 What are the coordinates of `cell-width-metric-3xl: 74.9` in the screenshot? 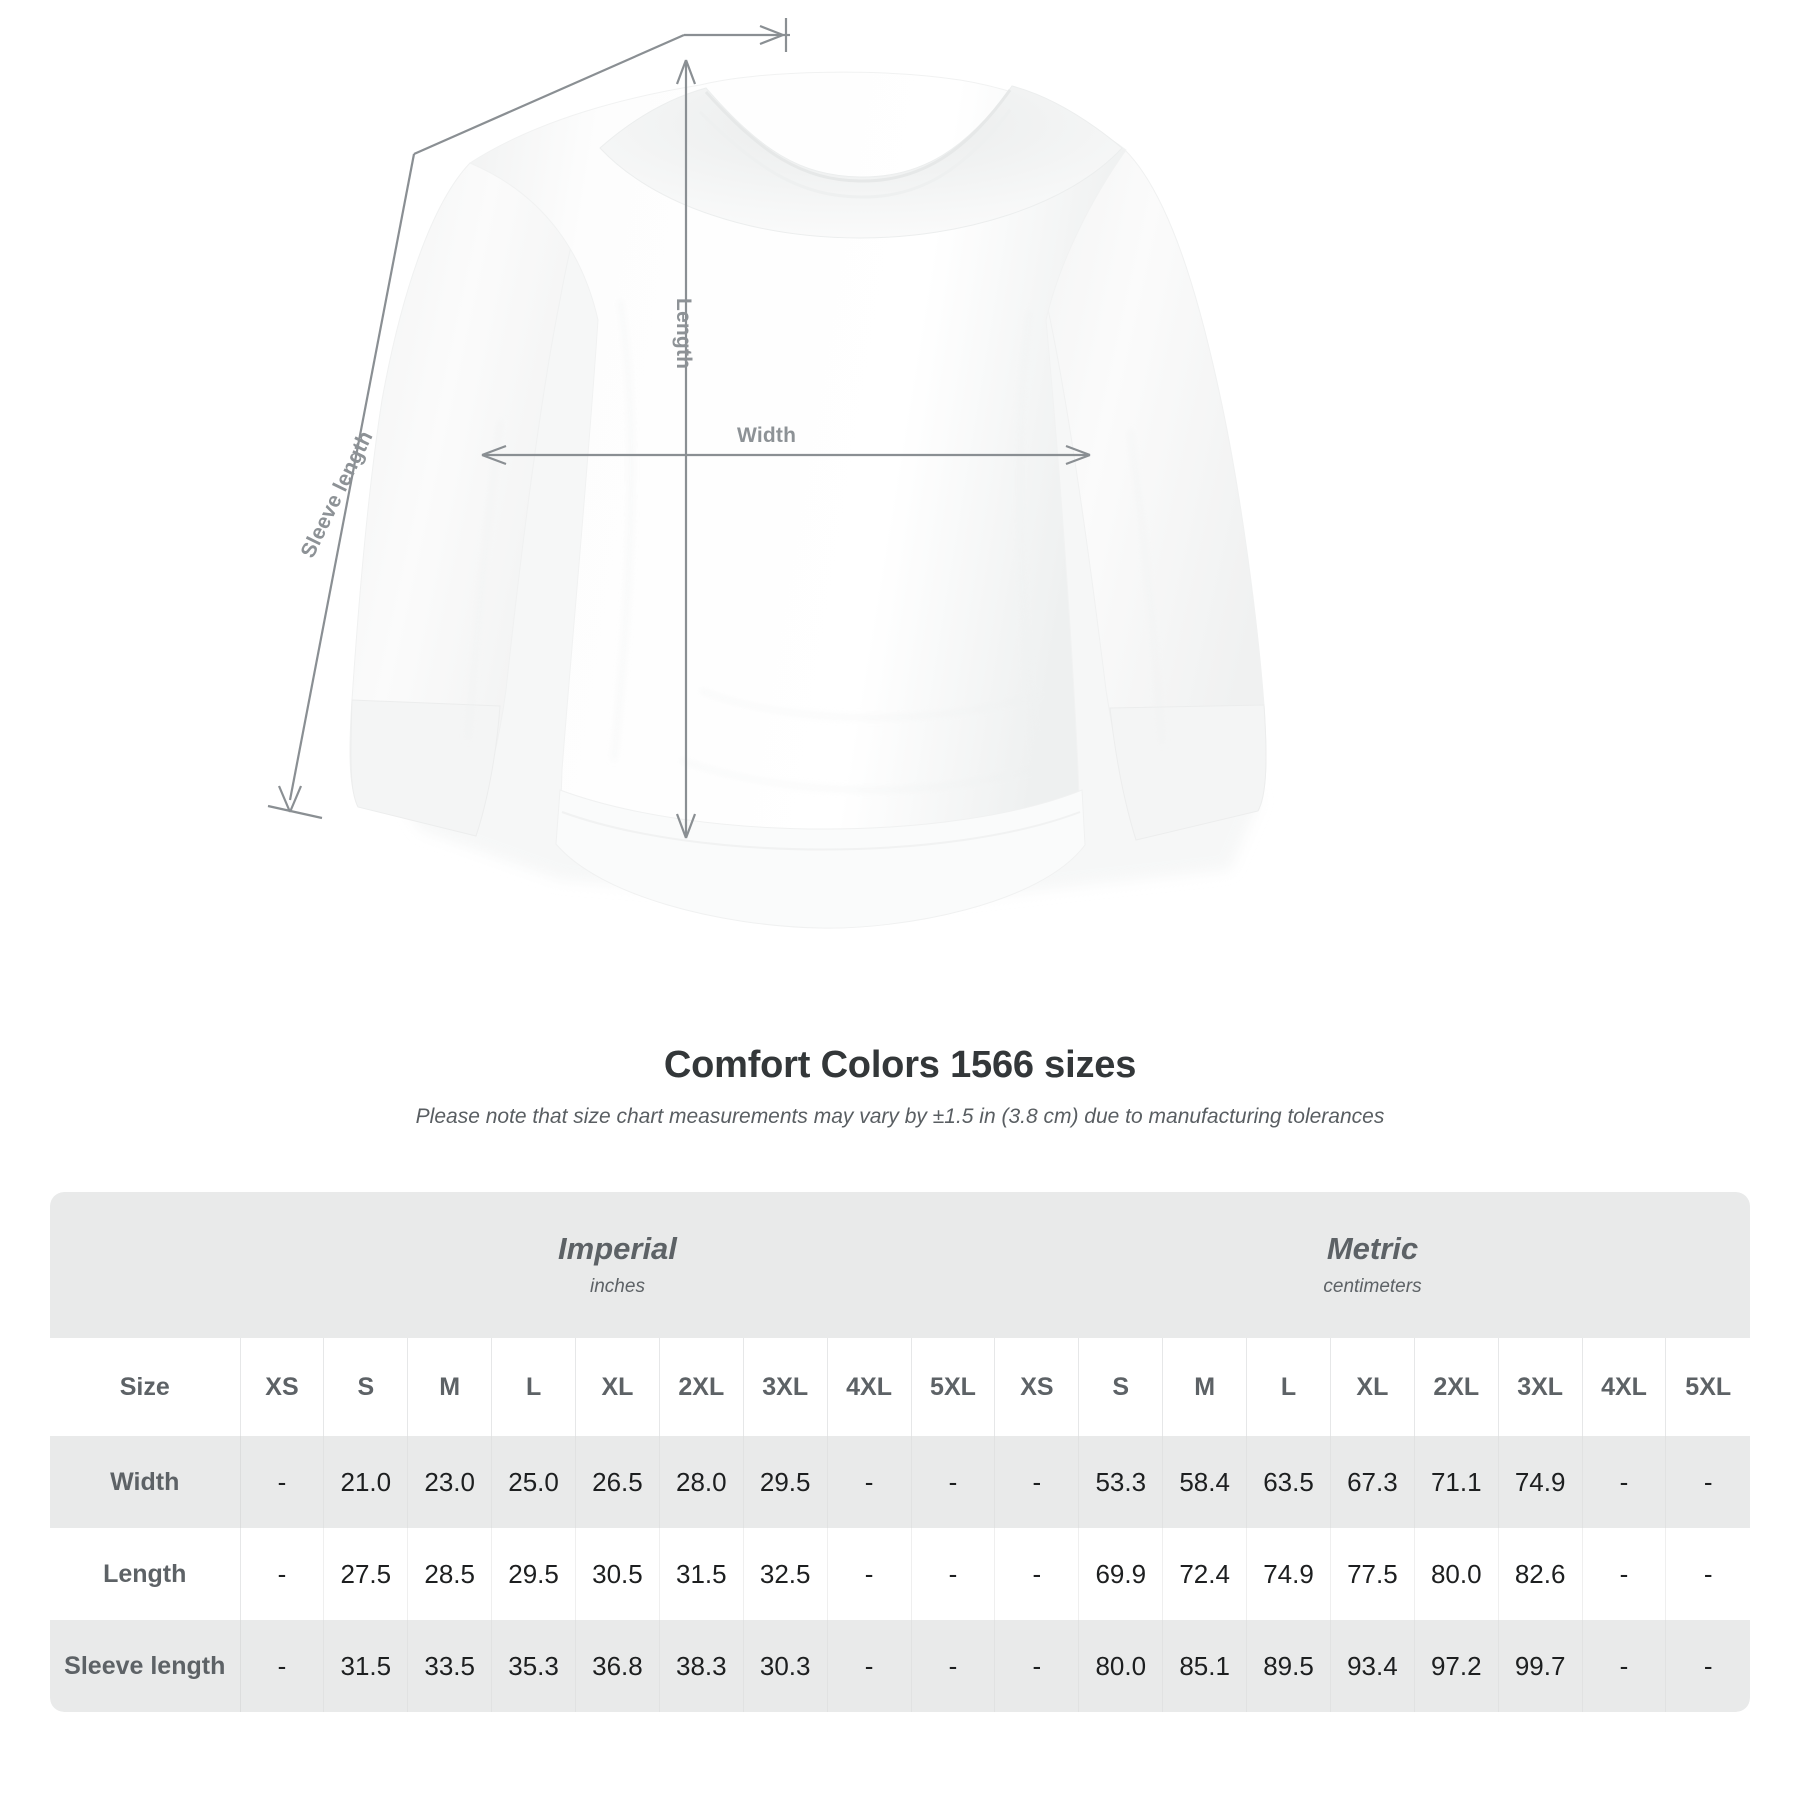 It's located at (1540, 1482).